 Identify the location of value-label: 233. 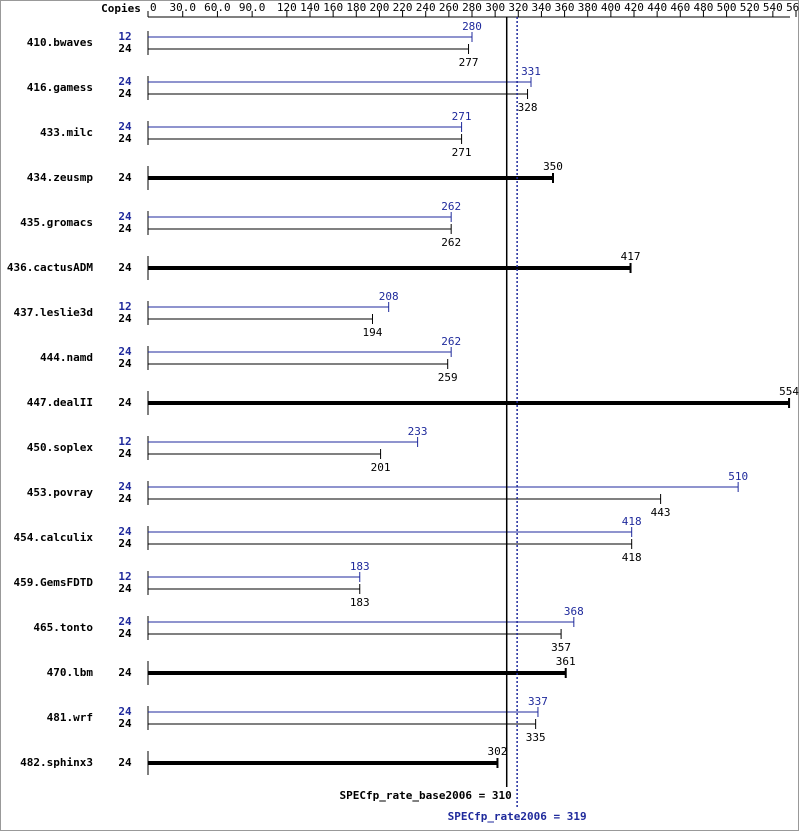
(418, 431).